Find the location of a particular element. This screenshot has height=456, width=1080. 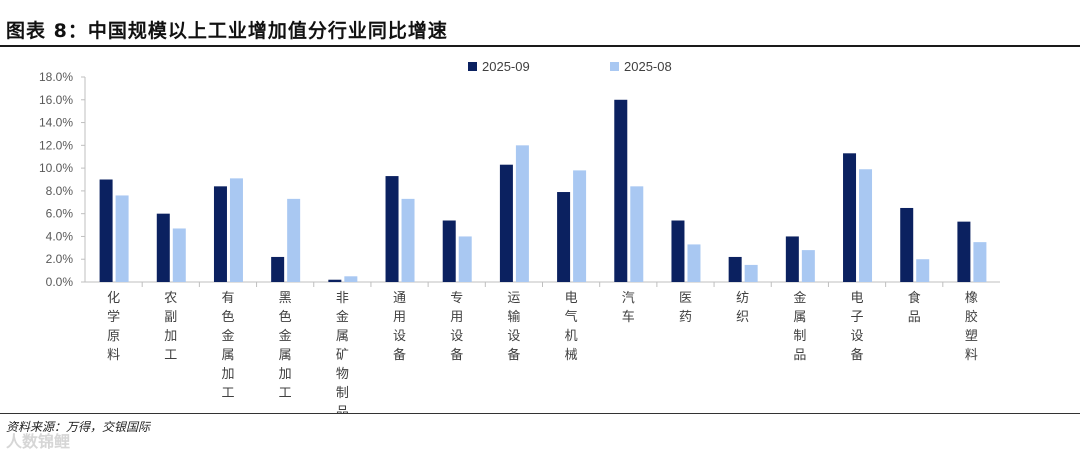

x-category-label: 学 is located at coordinates (113, 317).